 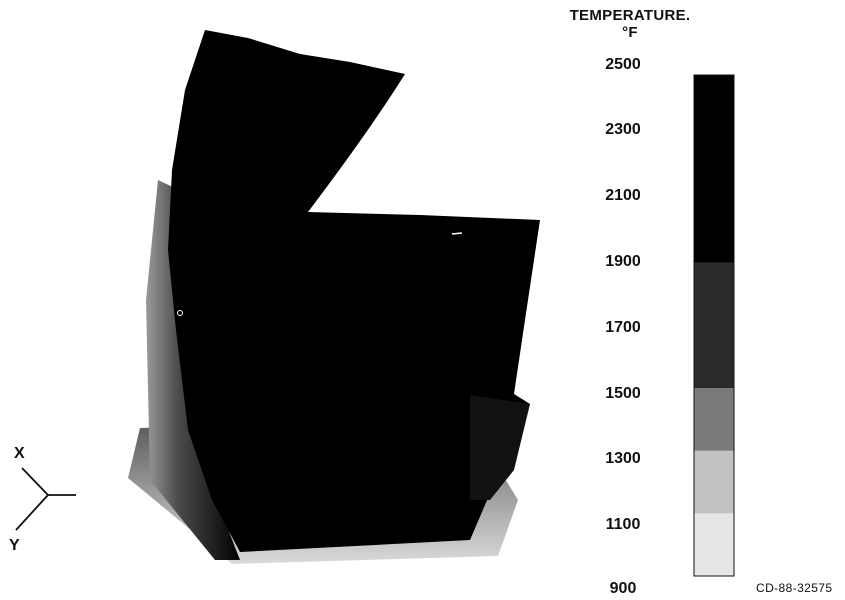 What do you see at coordinates (623, 524) in the screenshot?
I see `legend-tick-label: 1100` at bounding box center [623, 524].